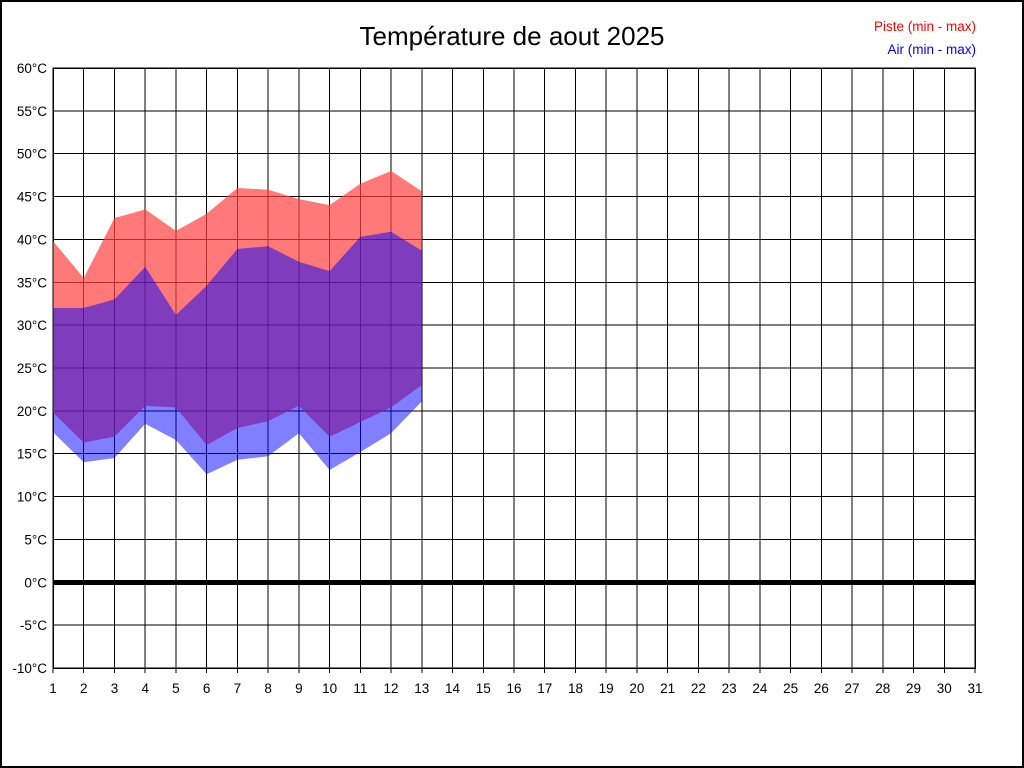  Describe the element at coordinates (512, 36) in the screenshot. I see `chart-title: Température de aout 2025` at that location.